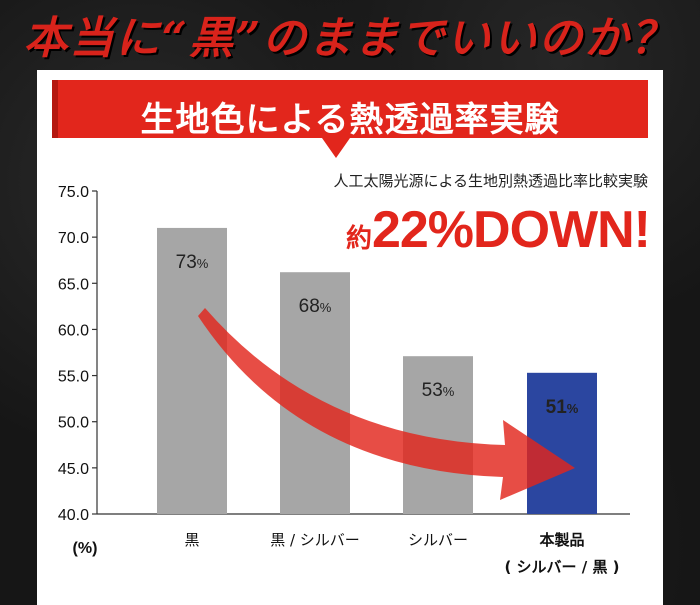 Image resolution: width=700 pixels, height=605 pixels. I want to click on bar-value-number: 73, so click(186, 262).